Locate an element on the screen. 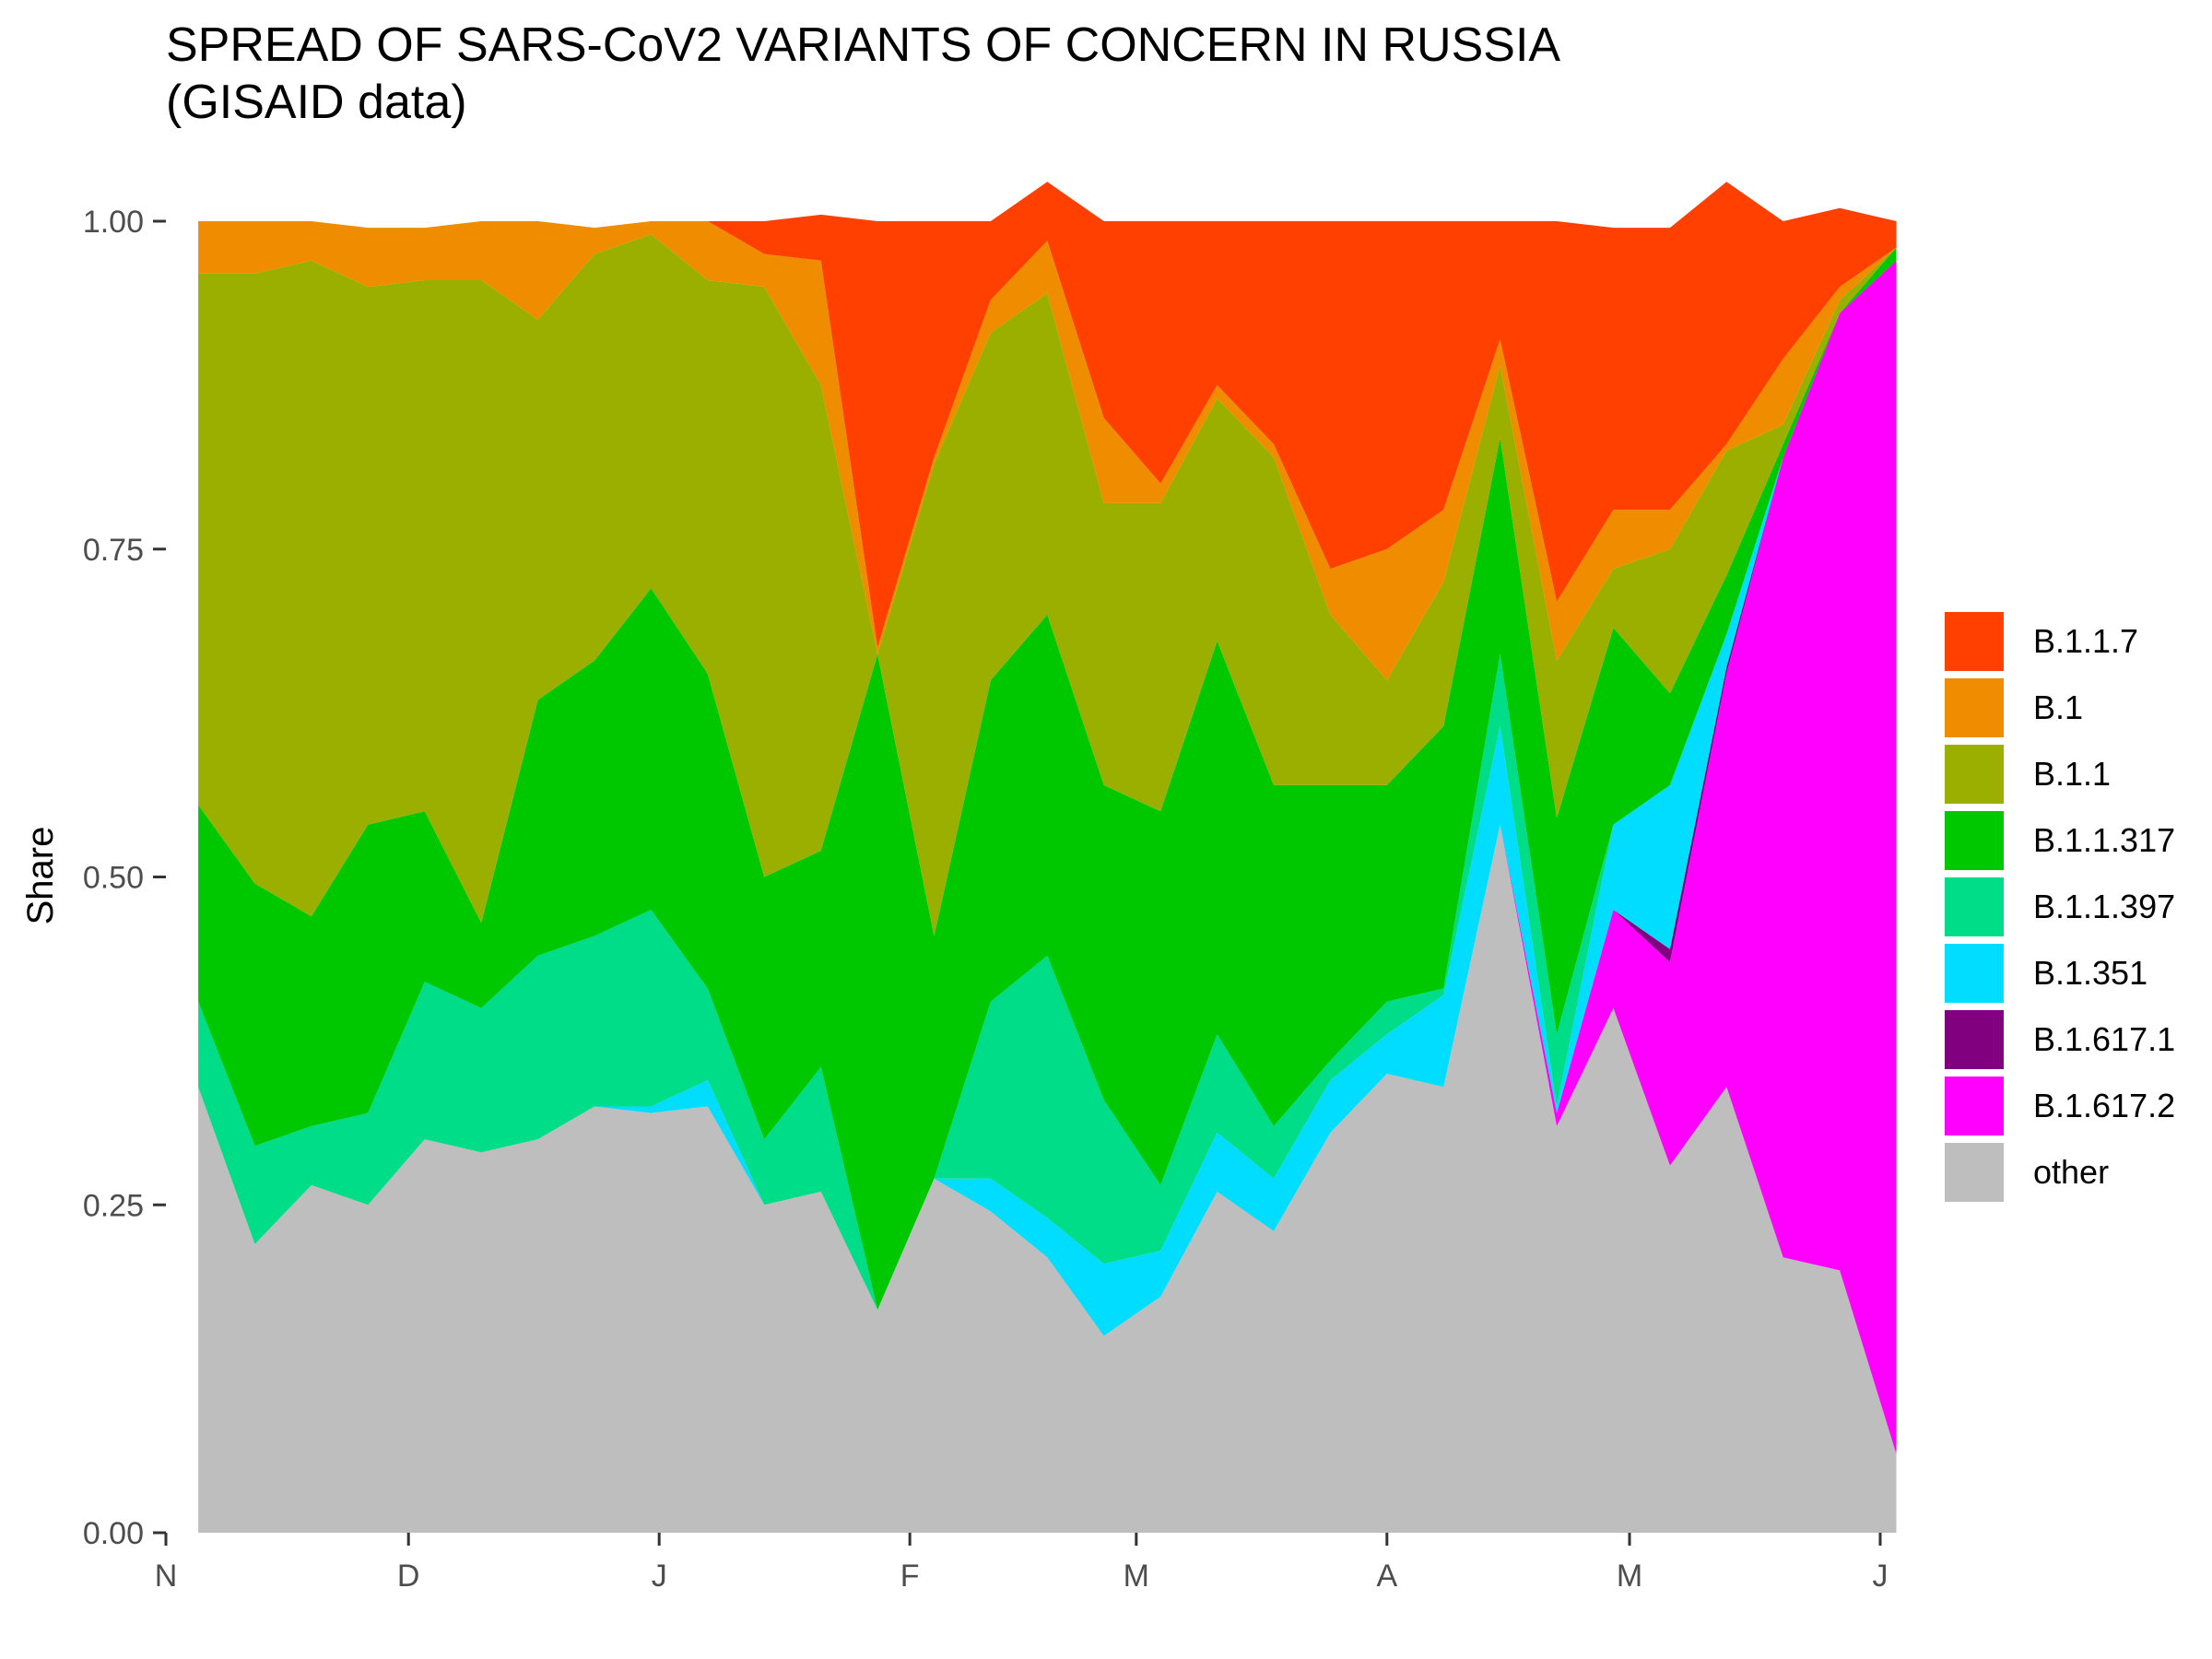 This screenshot has height=1659, width=2212. legend-item: B.1.617.2 is located at coordinates (2060, 1106).